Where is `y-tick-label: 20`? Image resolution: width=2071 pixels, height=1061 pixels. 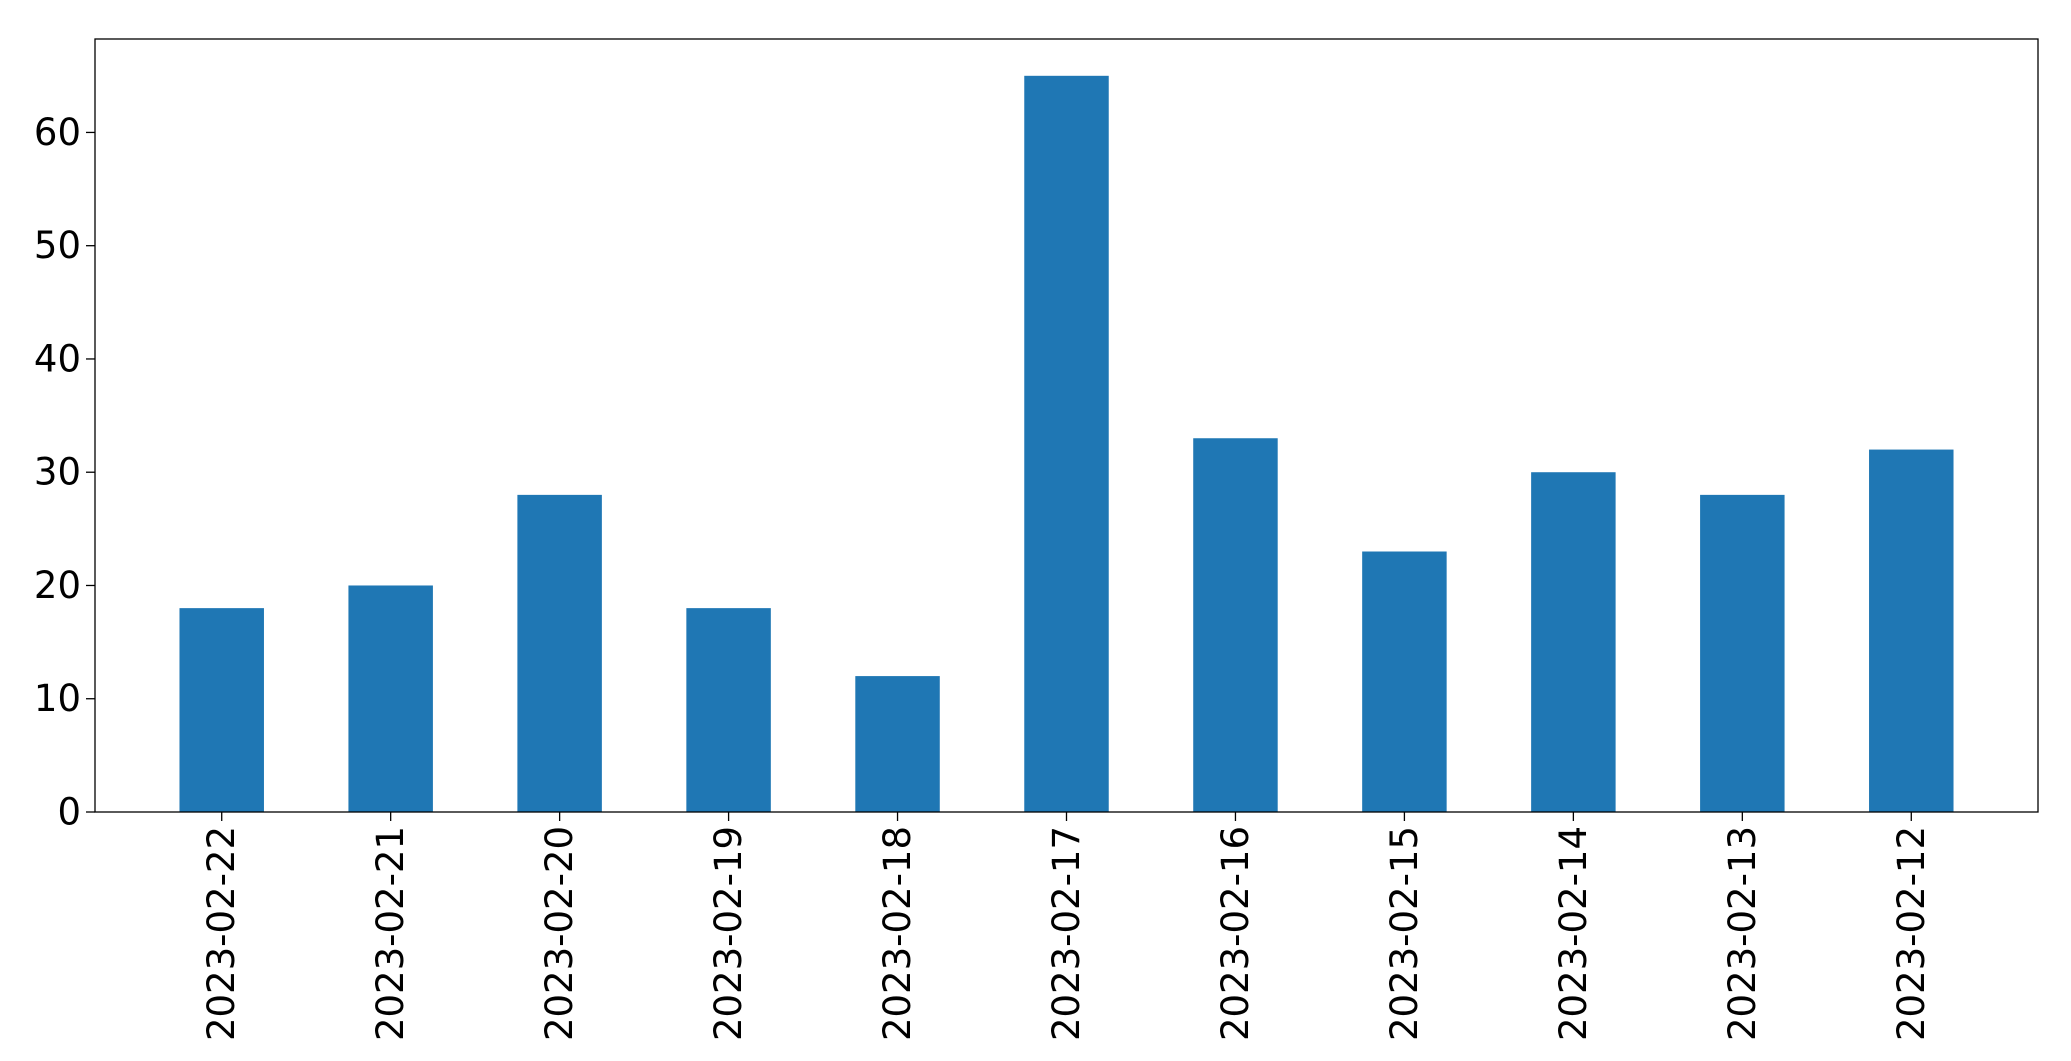 y-tick-label: 20 is located at coordinates (57, 585).